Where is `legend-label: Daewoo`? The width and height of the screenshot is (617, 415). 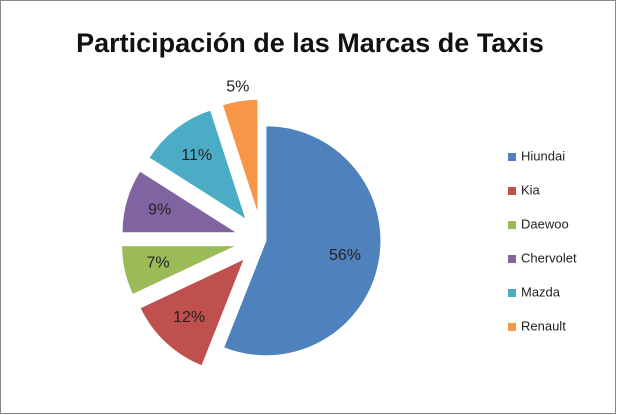 legend-label: Daewoo is located at coordinates (545, 223).